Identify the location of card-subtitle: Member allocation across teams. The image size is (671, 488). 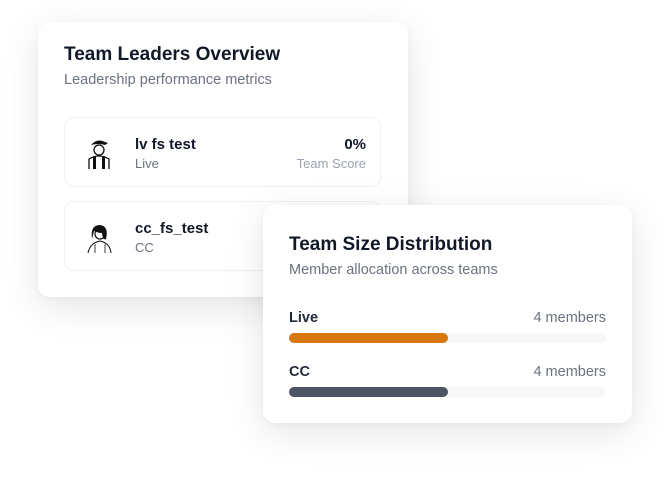
(393, 270).